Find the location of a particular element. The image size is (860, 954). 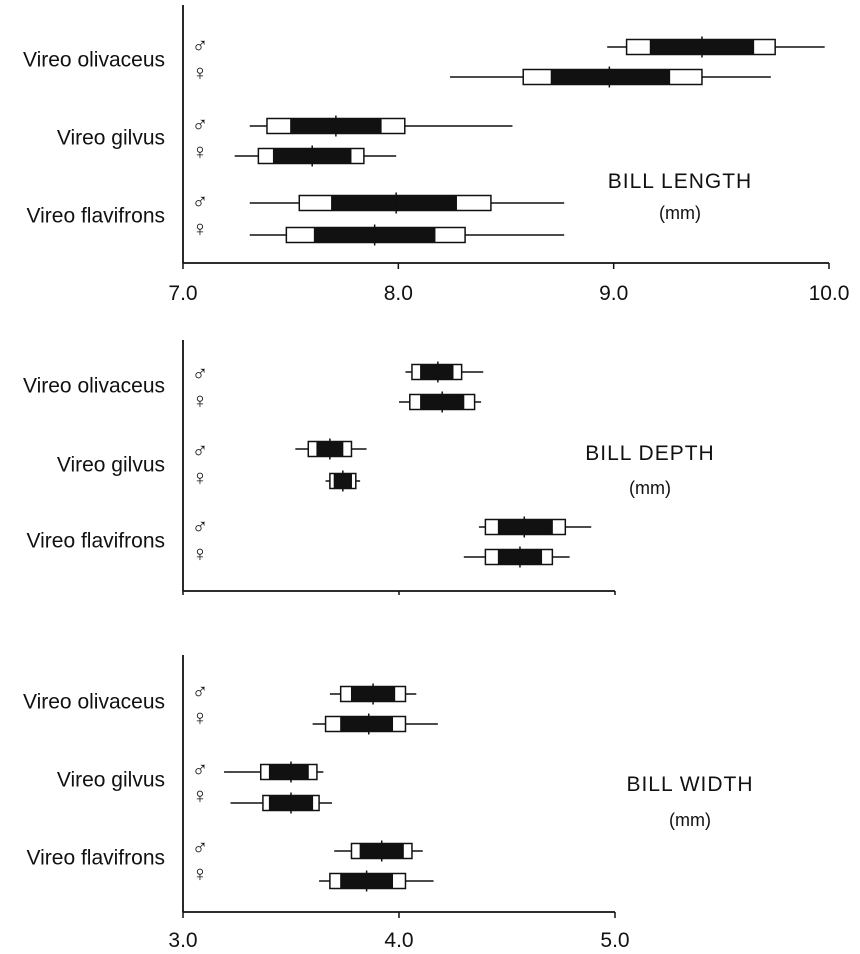

x-tick-label: 4.0 is located at coordinates (398, 939).